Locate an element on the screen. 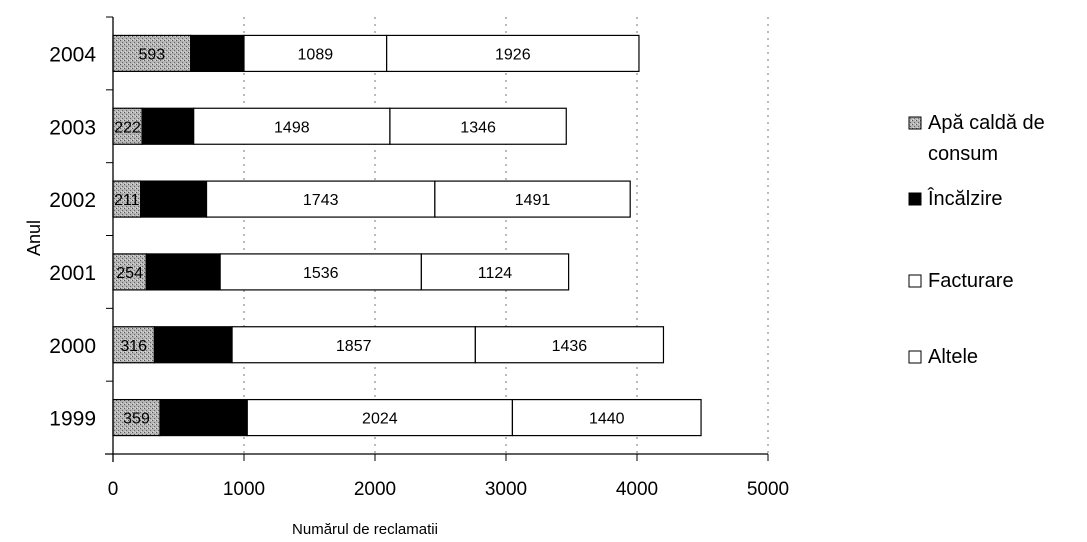 The width and height of the screenshot is (1087, 542). data-label-2003-series-1: 222 is located at coordinates (127, 127).